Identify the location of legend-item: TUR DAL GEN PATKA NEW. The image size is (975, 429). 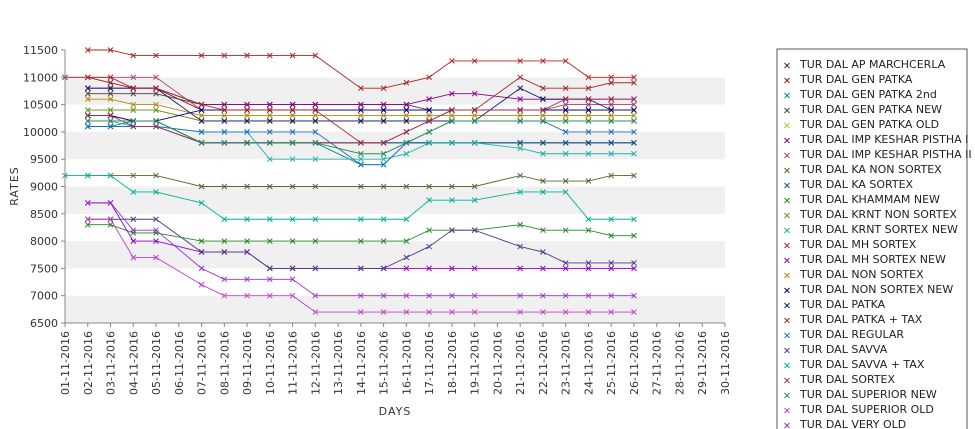
(870, 109).